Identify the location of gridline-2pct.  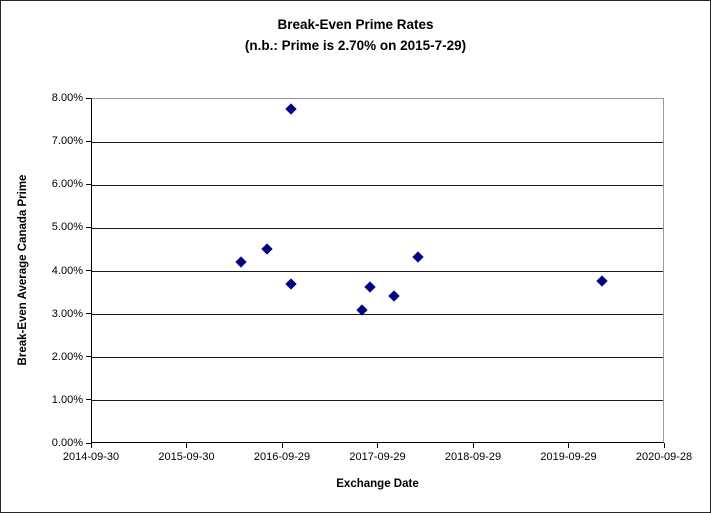
(377, 358).